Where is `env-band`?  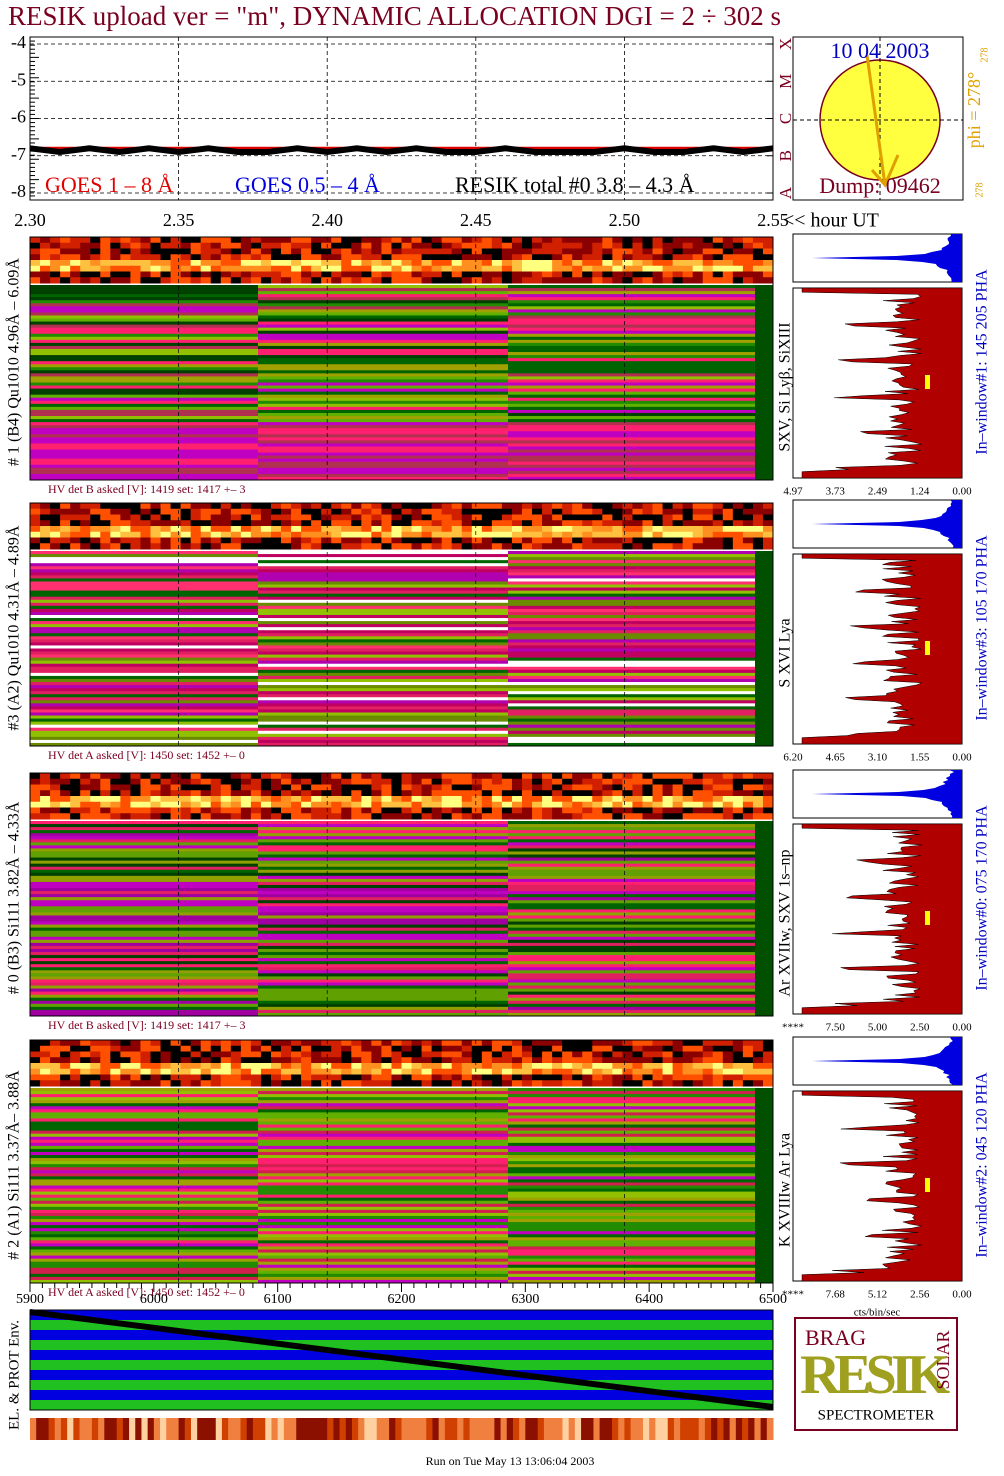 env-band is located at coordinates (401, 1395).